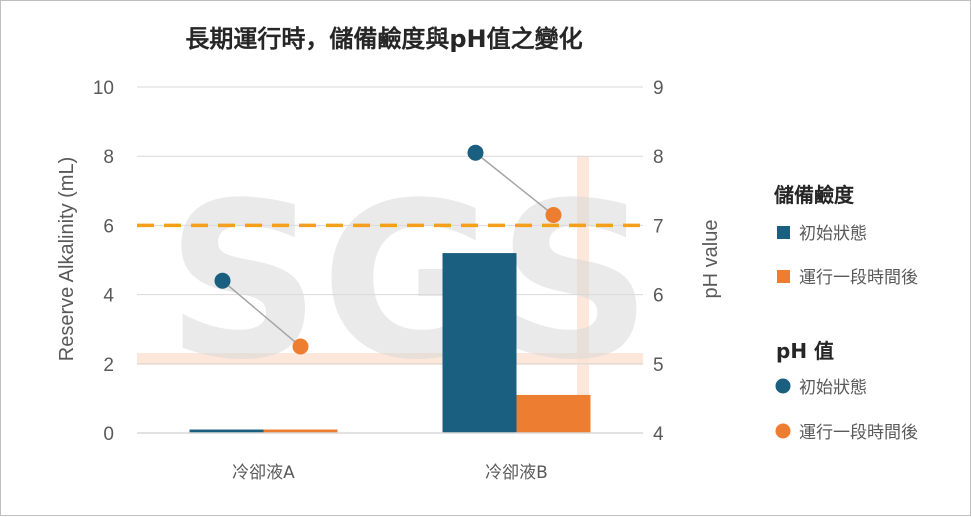 Image resolution: width=971 pixels, height=517 pixels. What do you see at coordinates (846, 313) in the screenshot?
I see `legend: 儲備鹼度 初始狀態 運行一段時間後 pH 值 初始狀態 運行一段時間後` at bounding box center [846, 313].